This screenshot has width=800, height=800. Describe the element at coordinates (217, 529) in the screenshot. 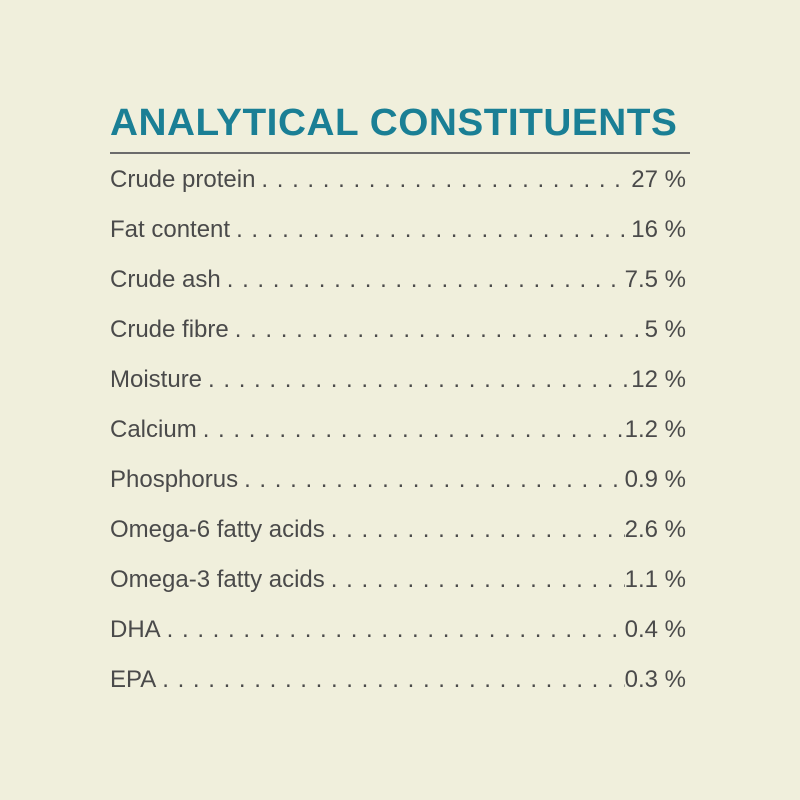

I see `constituent-label: Omega-6 fatty acids` at that location.